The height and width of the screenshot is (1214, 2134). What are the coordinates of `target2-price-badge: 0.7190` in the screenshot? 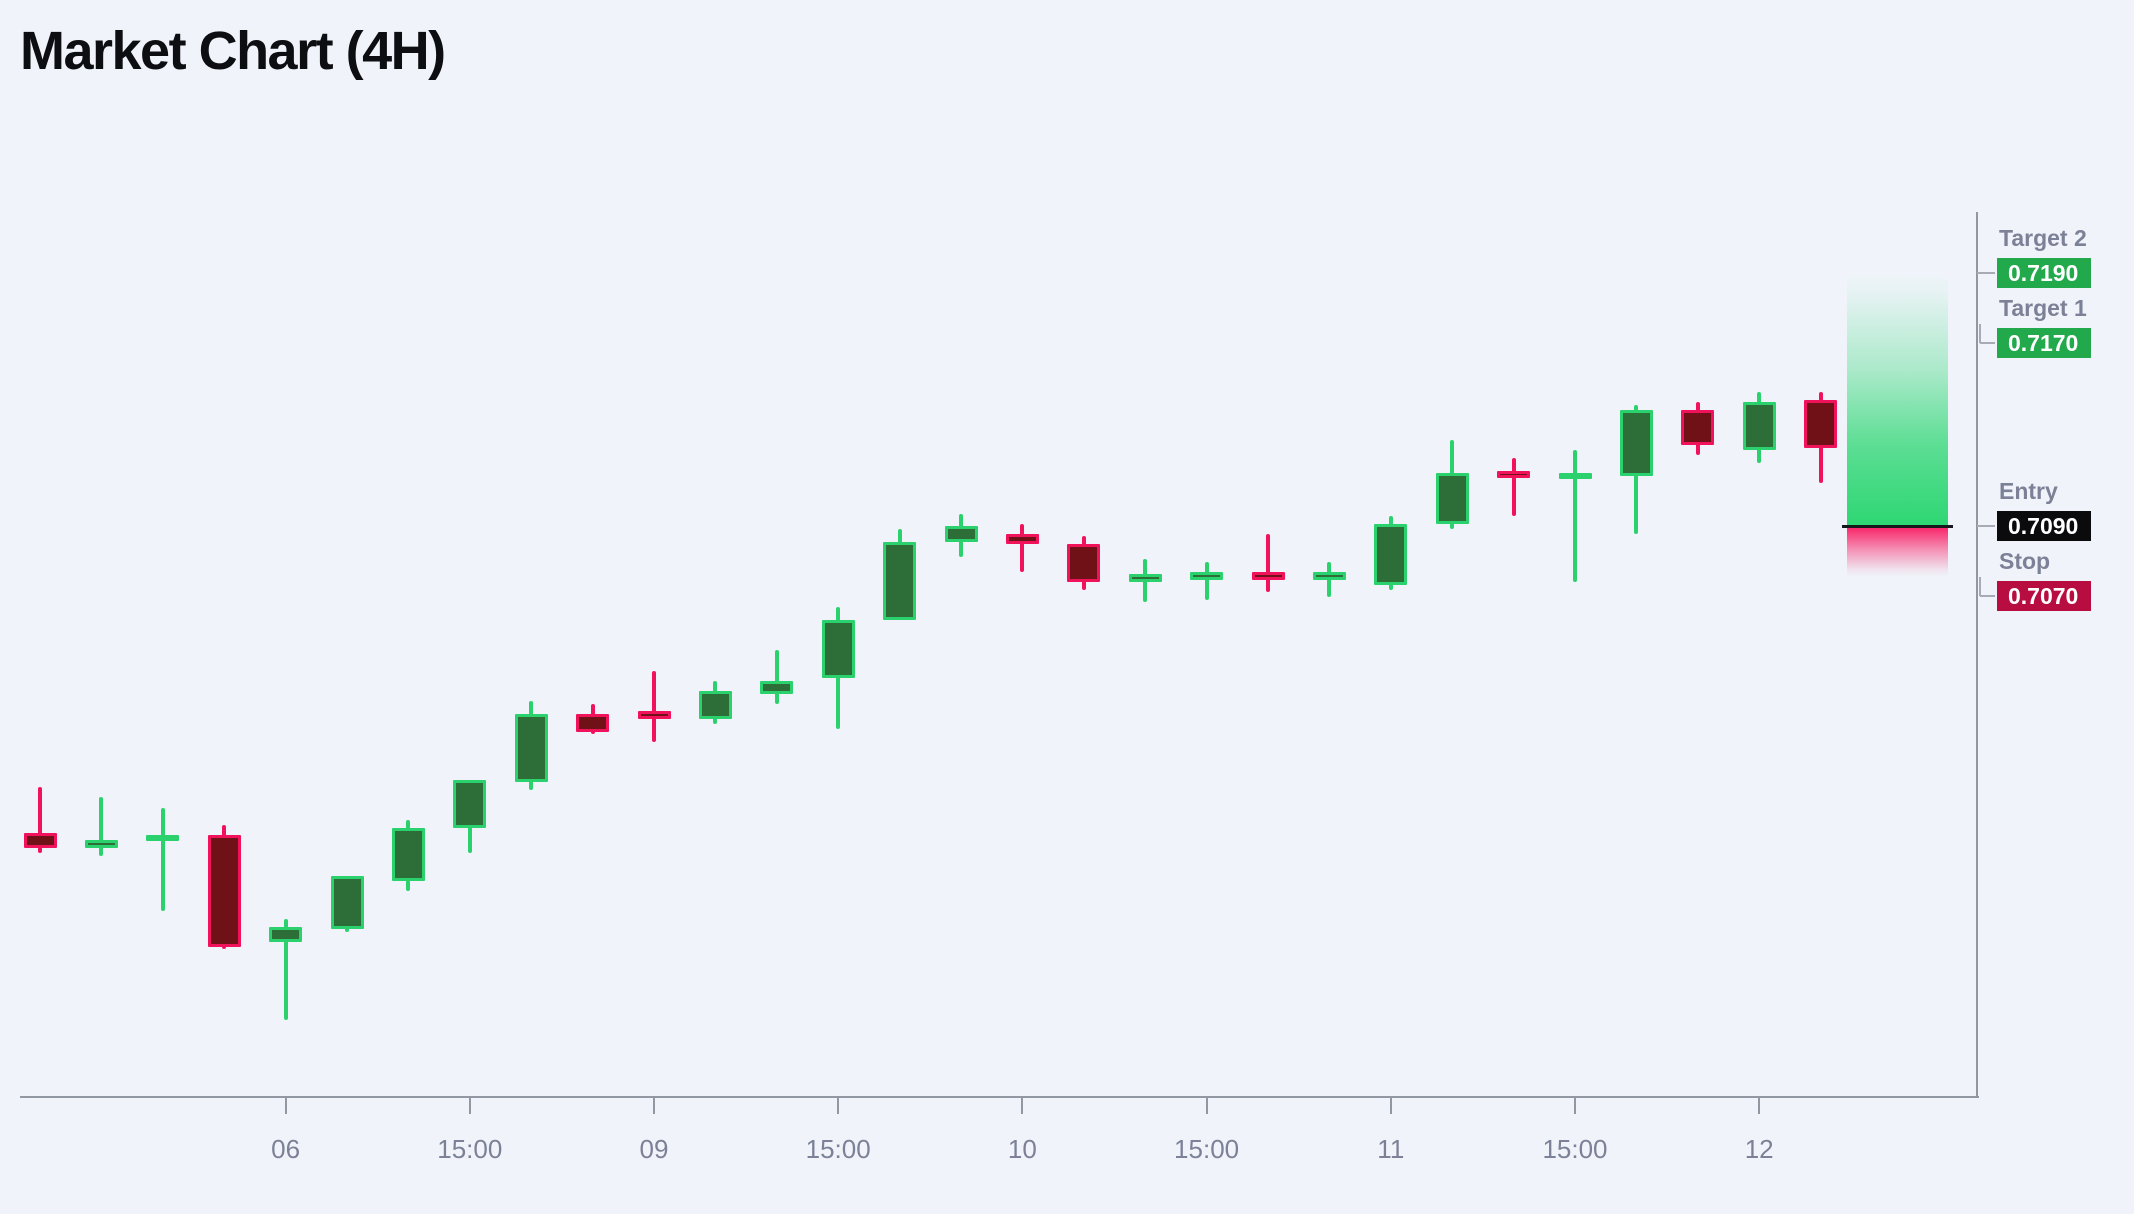 It's located at (2044, 273).